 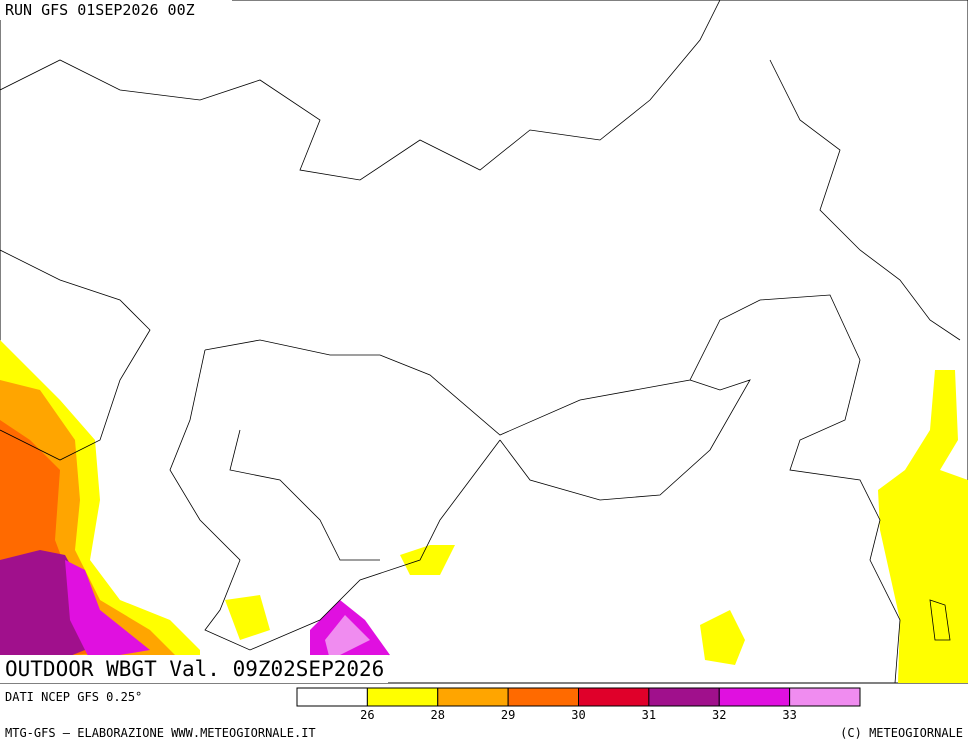 I want to click on colorbar: 26 28 29 30 31 32 33, so click(x=578, y=704).